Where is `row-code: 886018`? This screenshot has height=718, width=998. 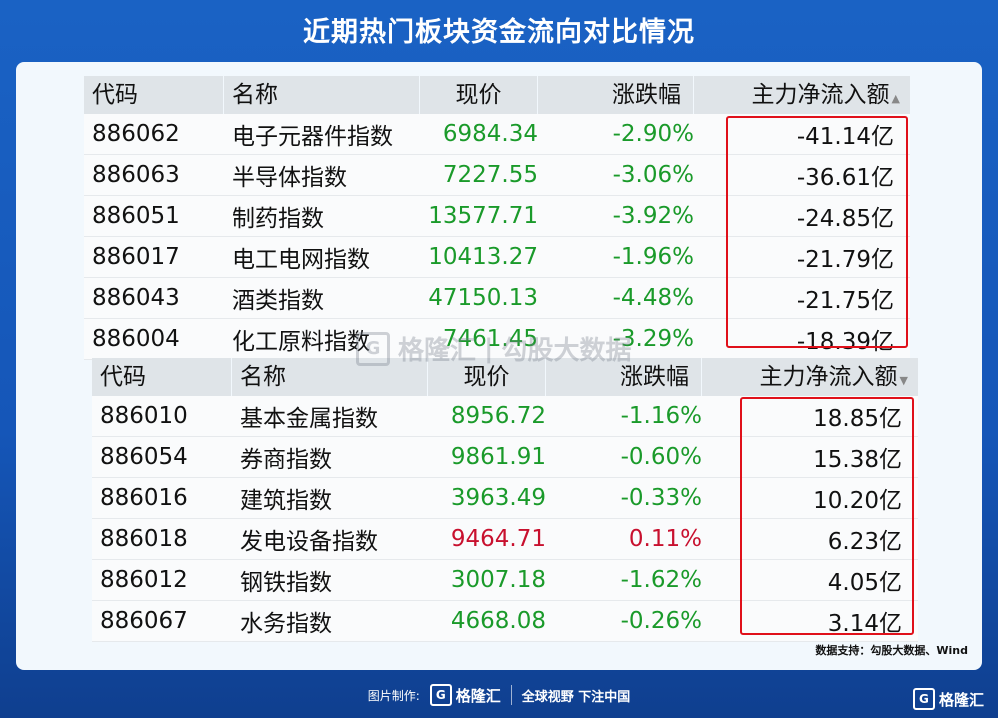 row-code: 886018 is located at coordinates (144, 539).